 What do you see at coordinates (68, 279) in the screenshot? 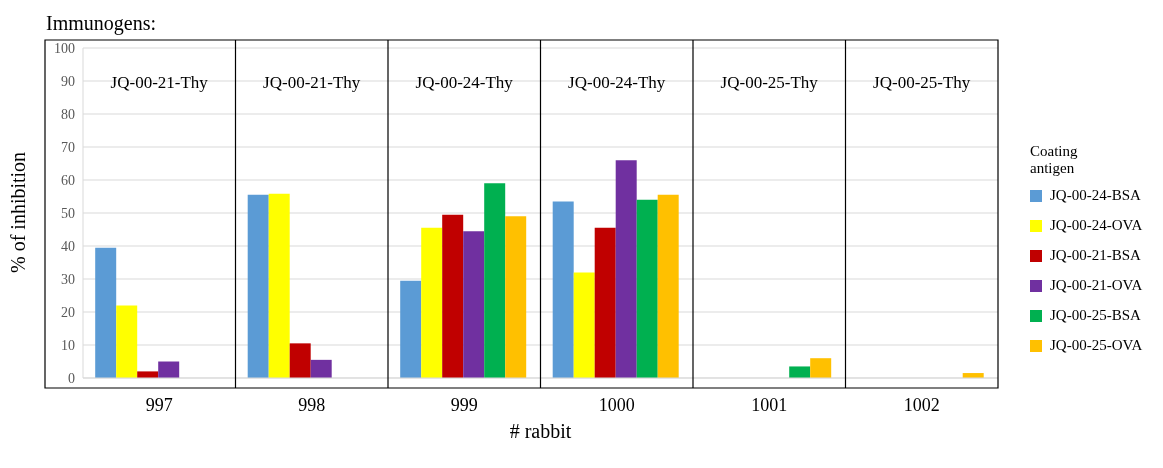
I see `y-tick-label: 30` at bounding box center [68, 279].